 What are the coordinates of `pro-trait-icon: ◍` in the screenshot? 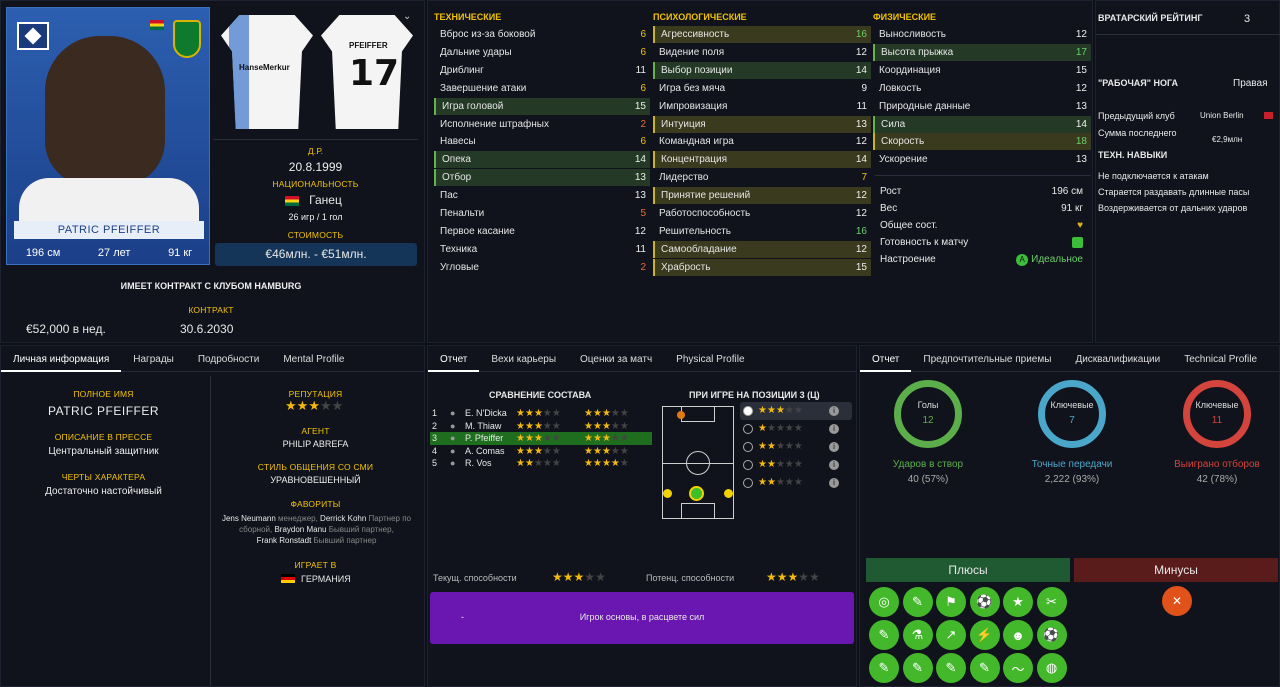 It's located at (1051, 668).